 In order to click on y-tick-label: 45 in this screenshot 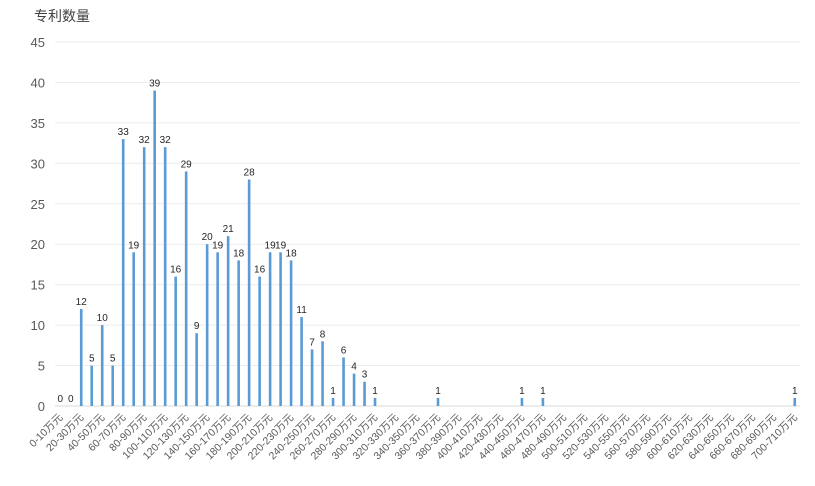, I will do `click(38, 42)`.